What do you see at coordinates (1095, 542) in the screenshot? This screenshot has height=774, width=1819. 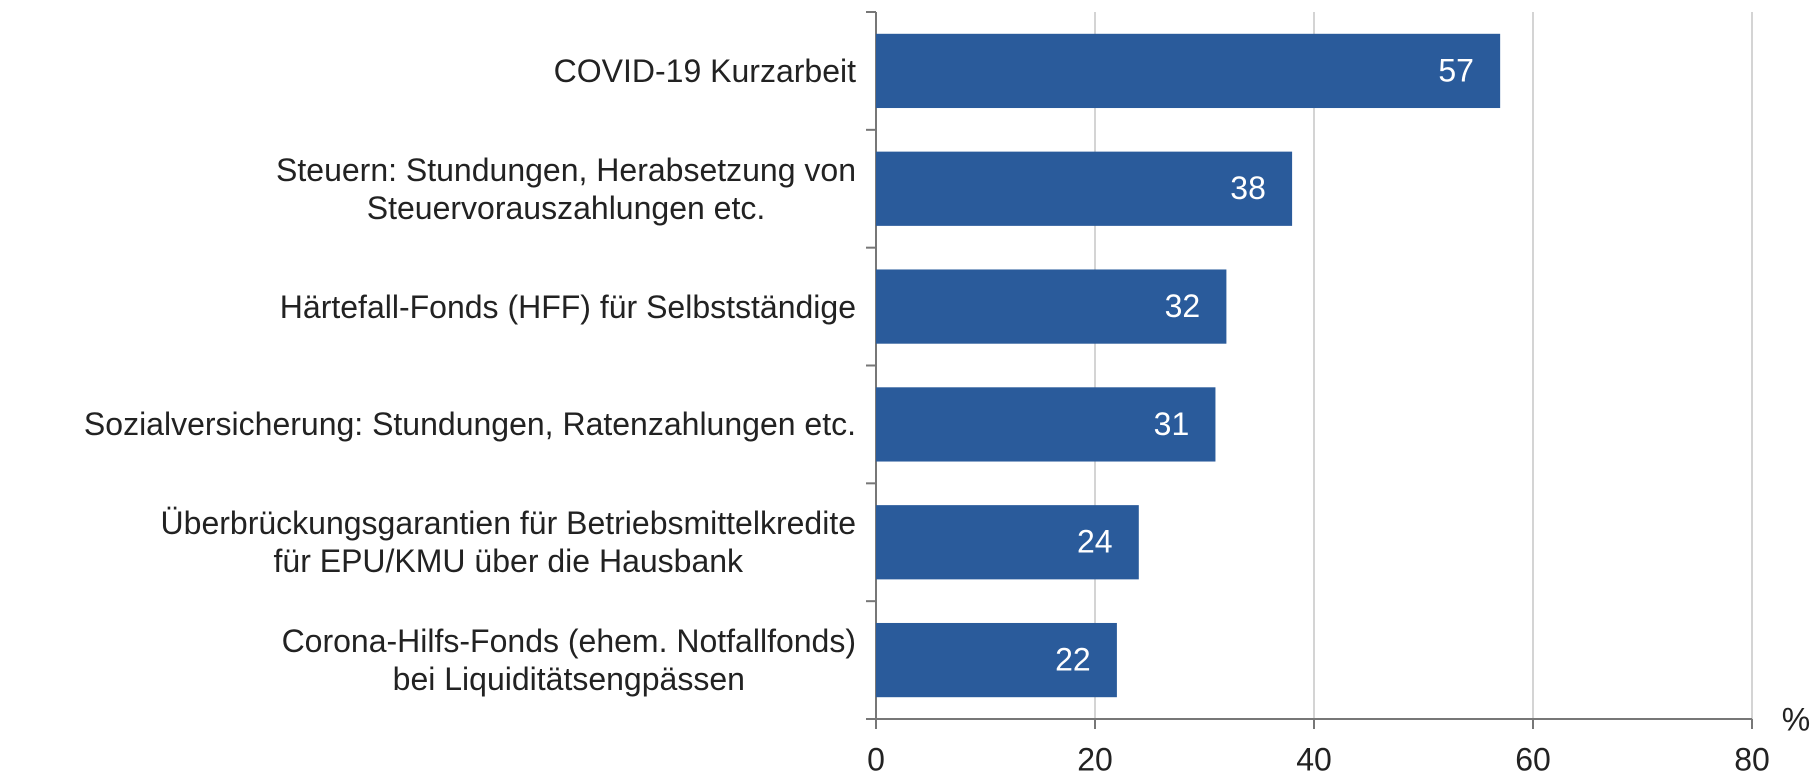 I see `data-label: 24` at bounding box center [1095, 542].